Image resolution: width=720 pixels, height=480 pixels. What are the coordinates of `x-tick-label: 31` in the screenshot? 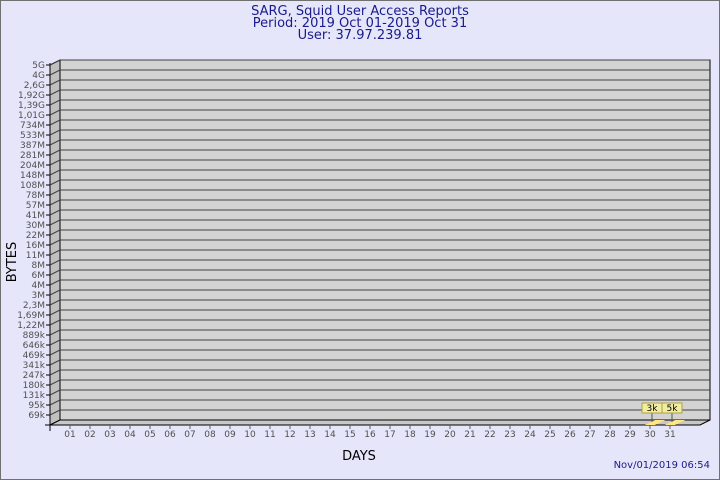 It's located at (669, 435).